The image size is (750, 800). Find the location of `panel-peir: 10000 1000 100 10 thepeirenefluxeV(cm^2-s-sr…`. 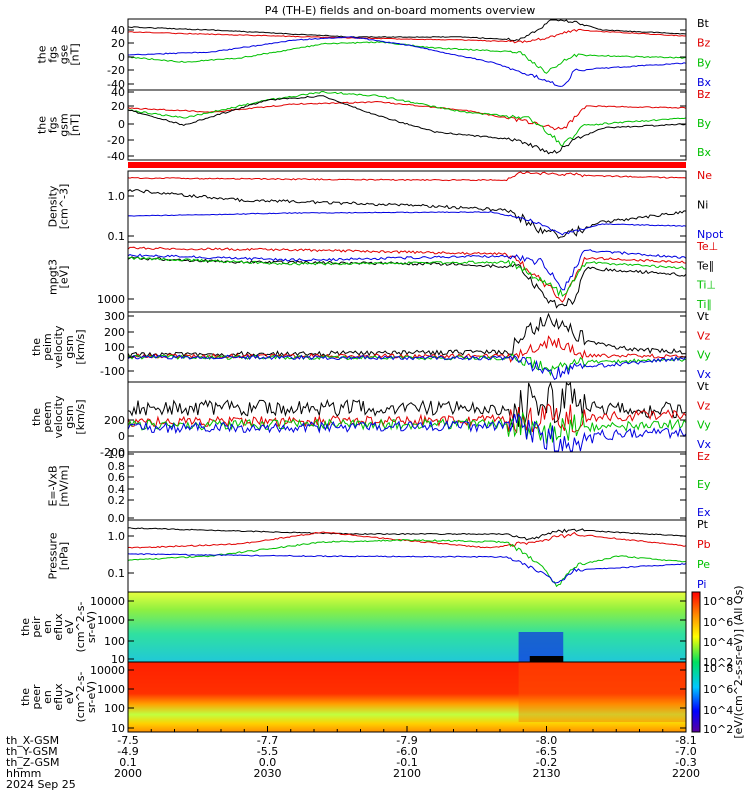

panel-peir: 10000 1000 100 10 thepeirenefluxeV(cm^2-s-sr… is located at coordinates (353, 628).